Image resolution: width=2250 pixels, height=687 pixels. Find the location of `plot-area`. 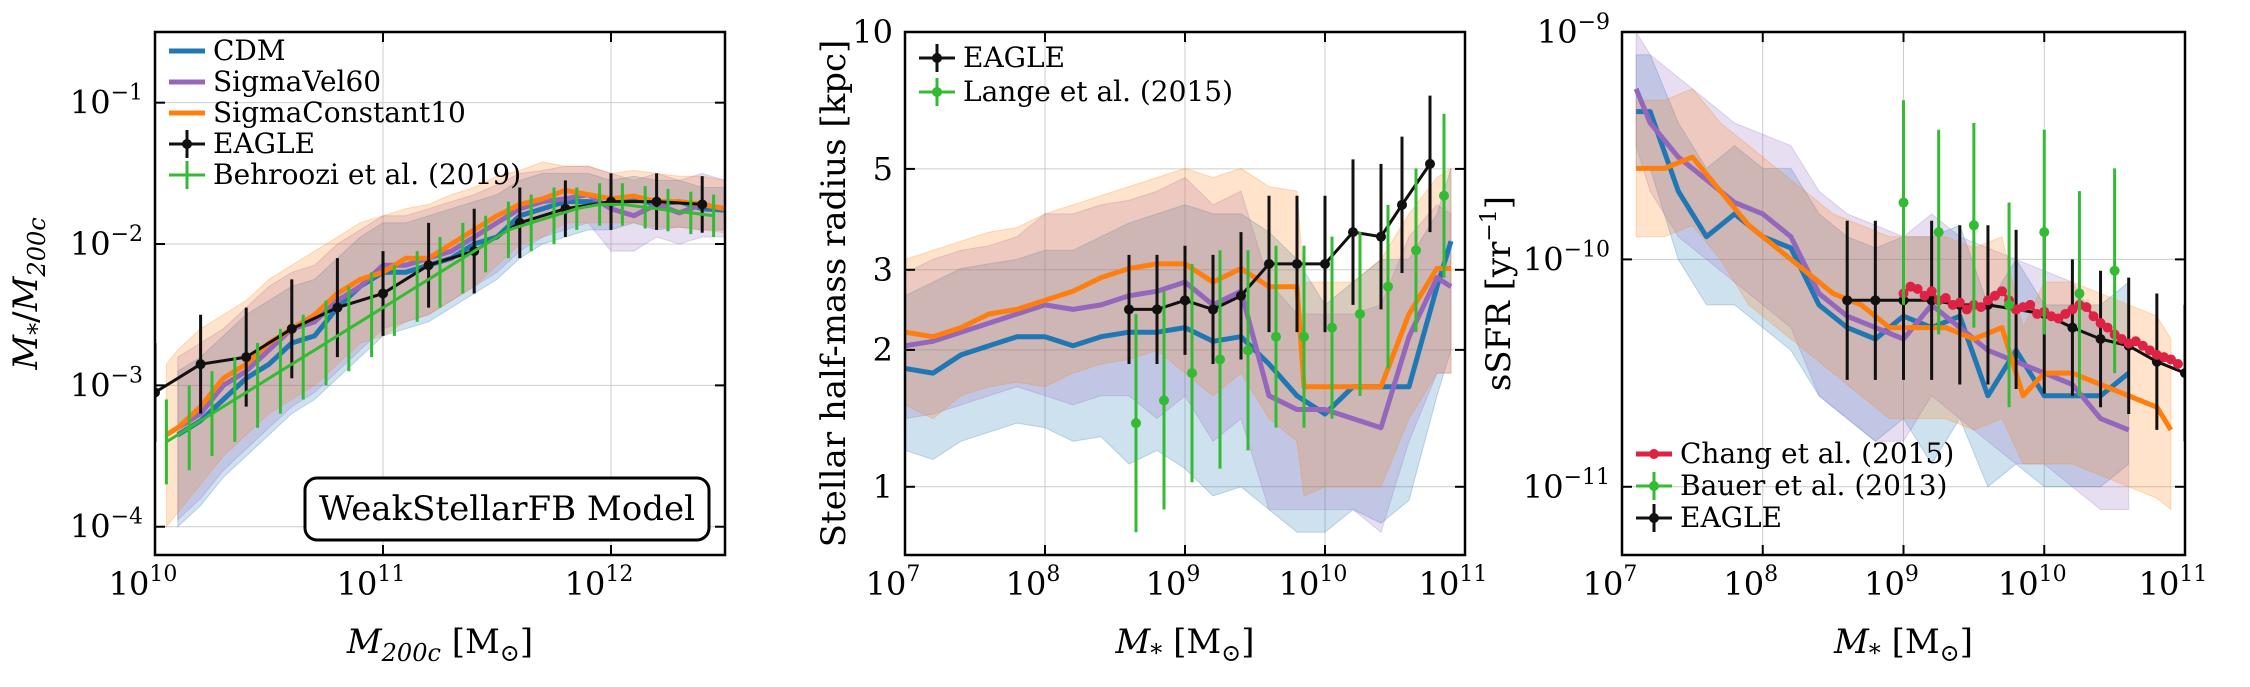

plot-area is located at coordinates (440, 345).